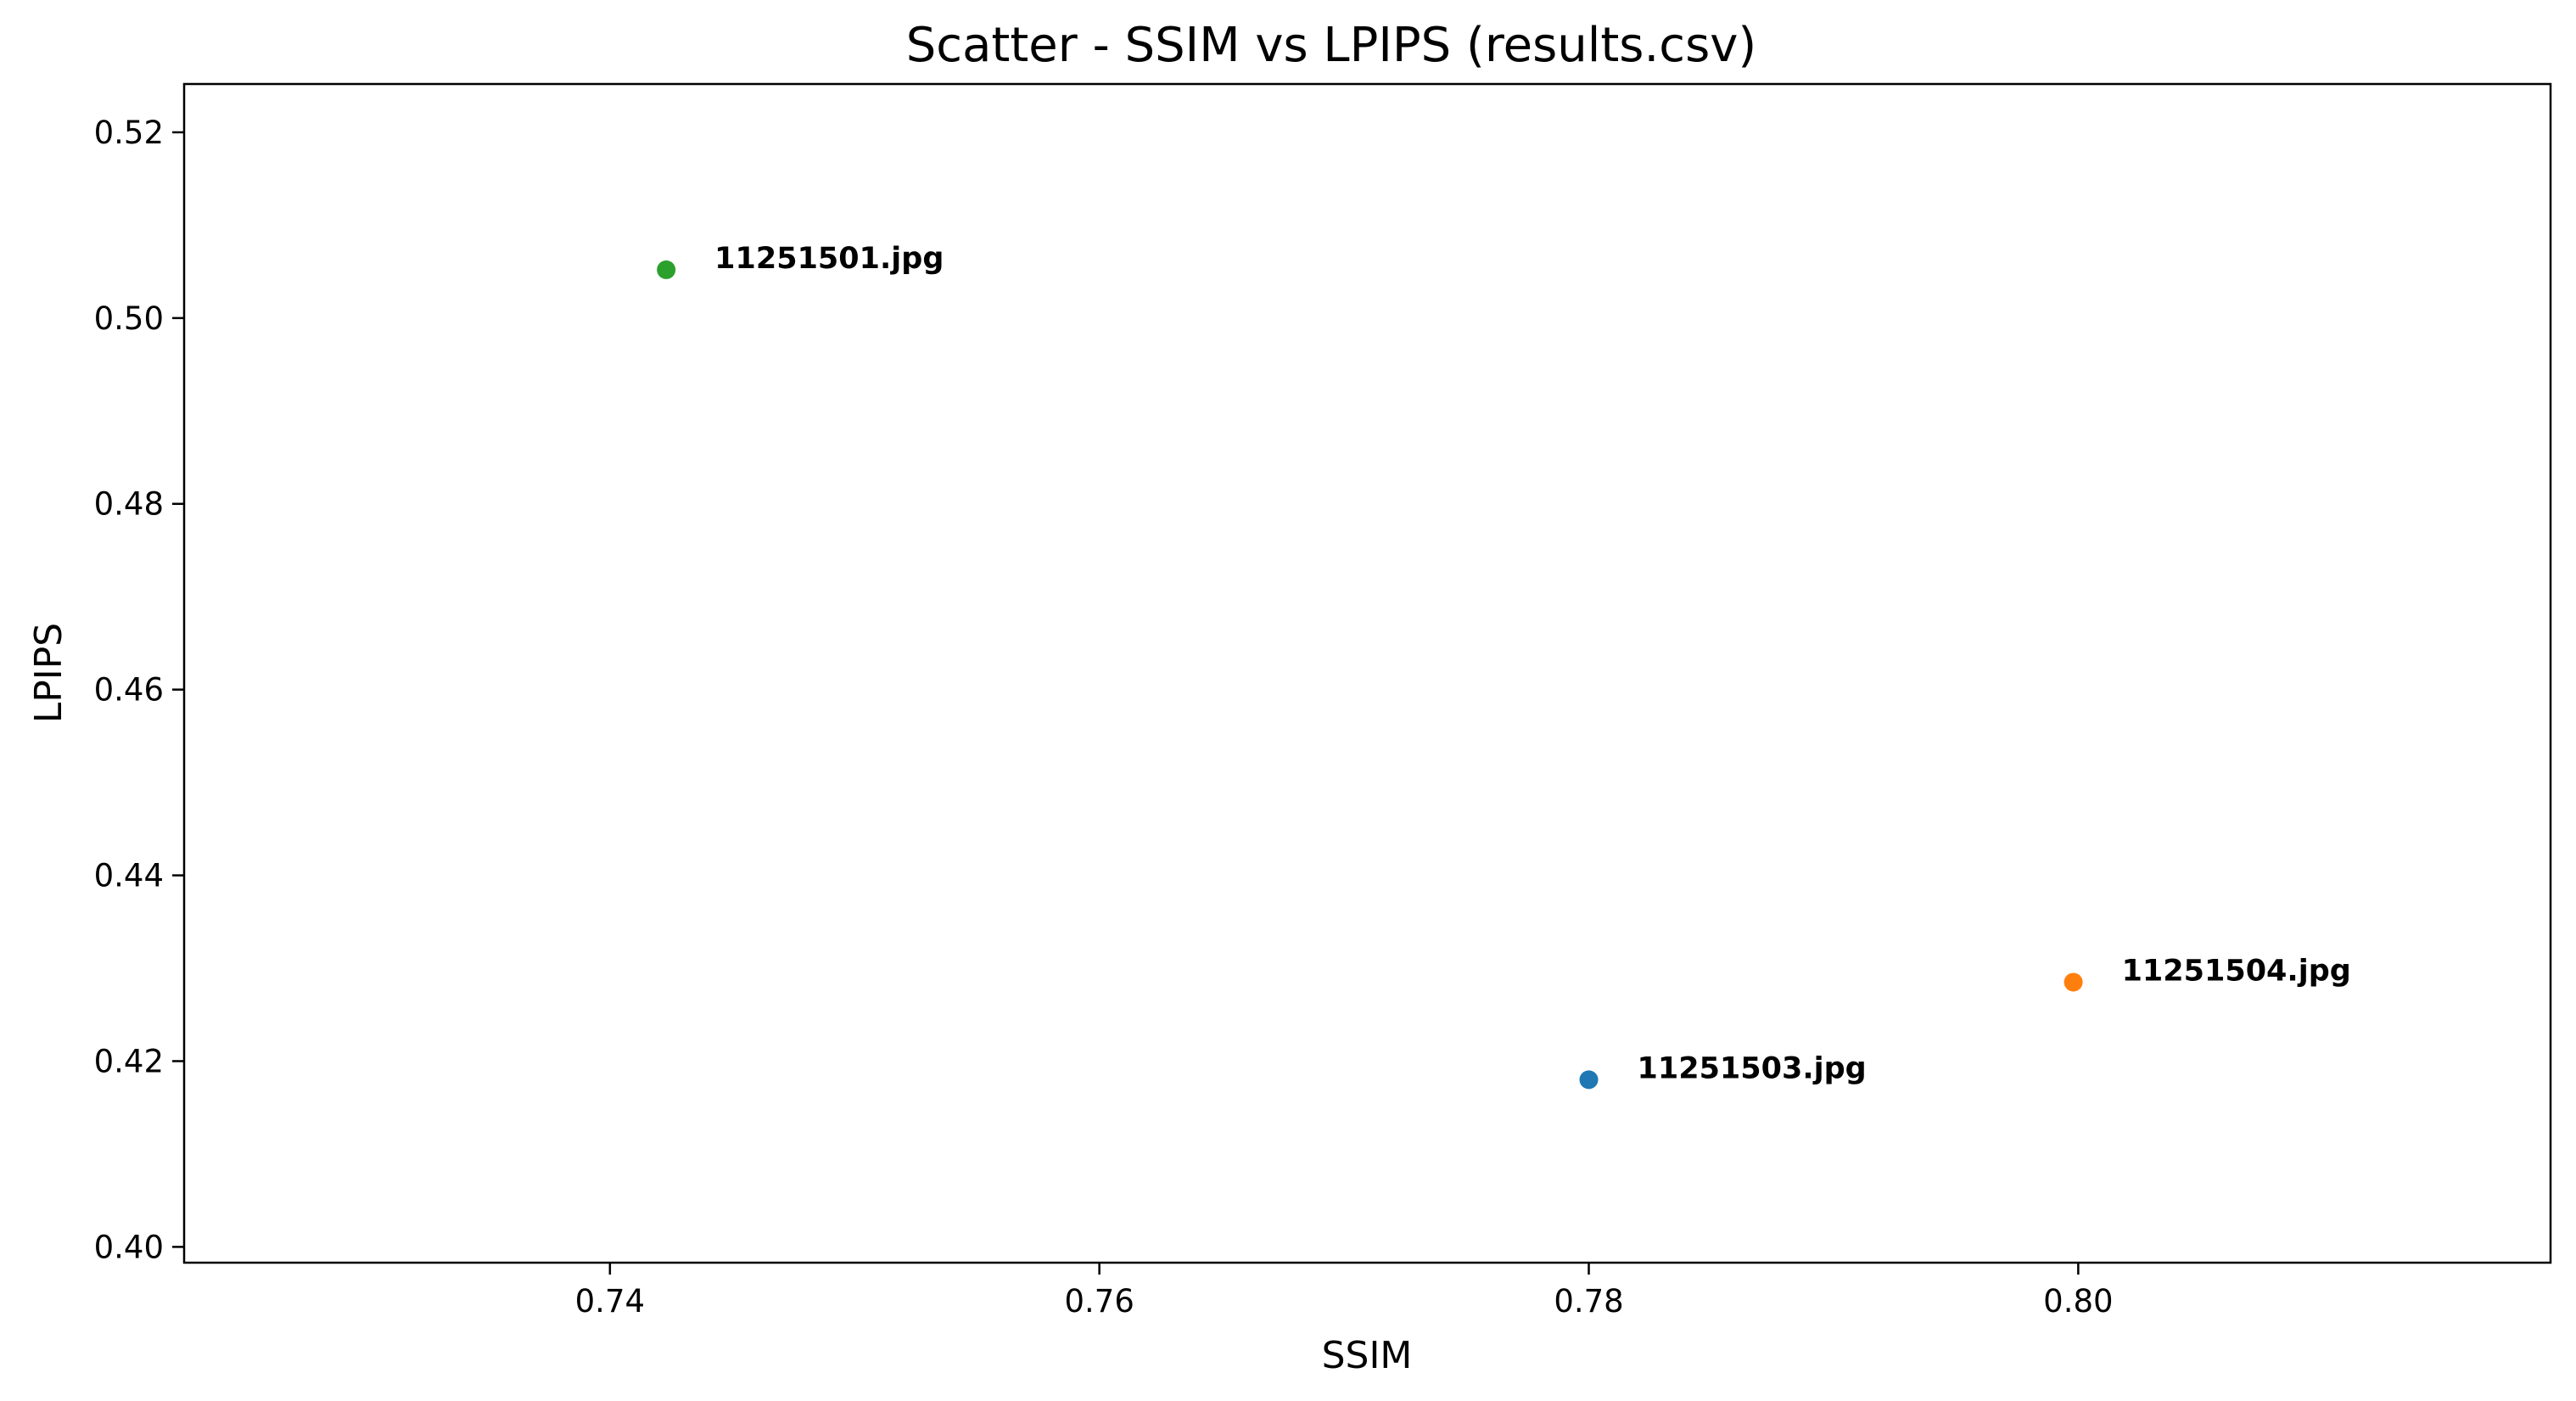 This screenshot has height=1401, width=2576. Describe the element at coordinates (129, 876) in the screenshot. I see `y-tick-label: 0.44` at that location.